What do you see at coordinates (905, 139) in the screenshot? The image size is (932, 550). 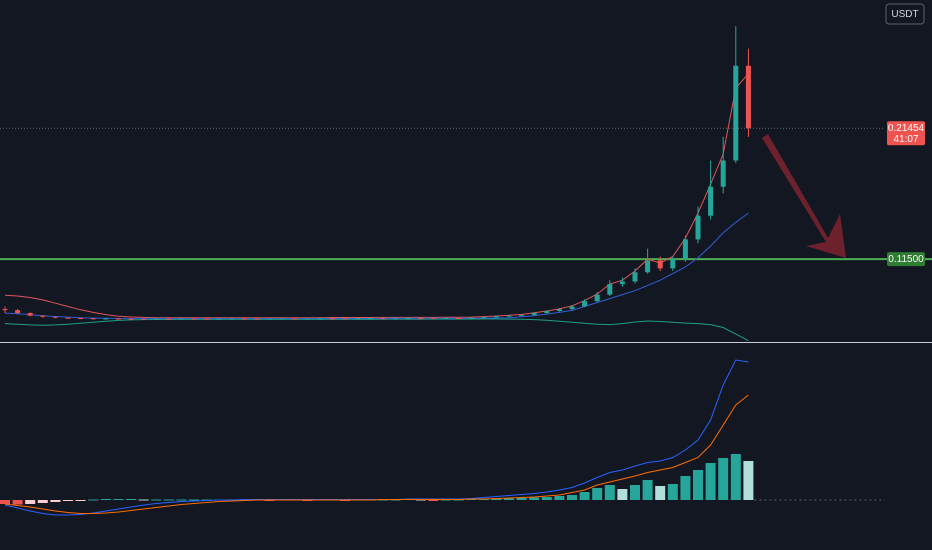 I see `countdown-label: 41:07` at bounding box center [905, 139].